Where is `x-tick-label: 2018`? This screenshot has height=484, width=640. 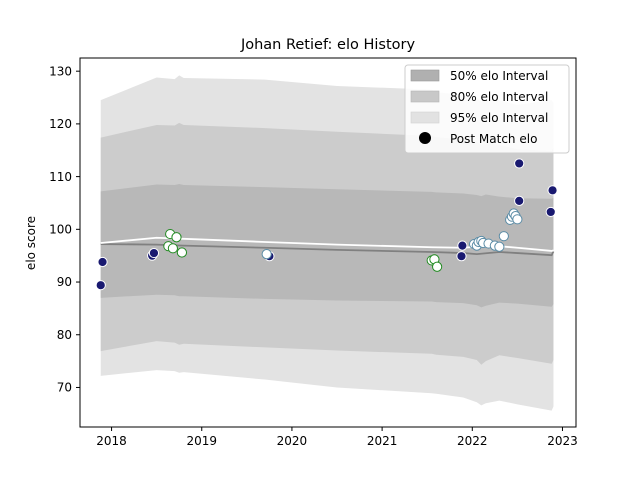
x-tick-label: 2018 is located at coordinates (111, 441).